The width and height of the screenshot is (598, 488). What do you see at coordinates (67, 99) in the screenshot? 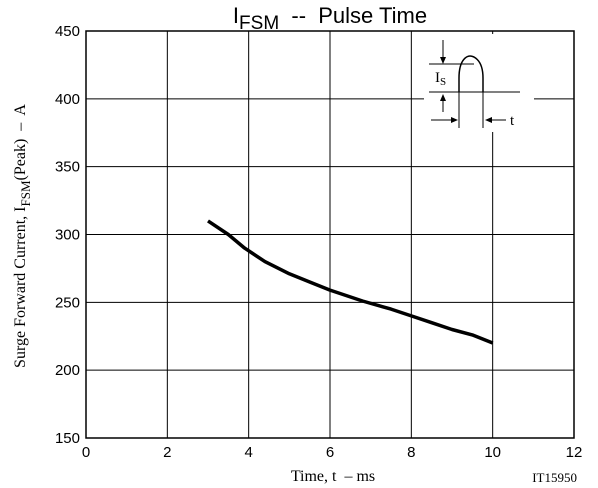
I see `y-tick-label: 400` at bounding box center [67, 99].